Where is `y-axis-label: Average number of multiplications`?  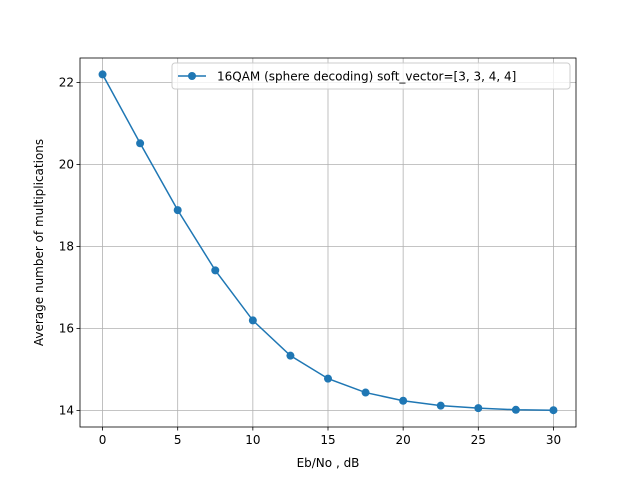 y-axis-label: Average number of multiplications is located at coordinates (39, 242).